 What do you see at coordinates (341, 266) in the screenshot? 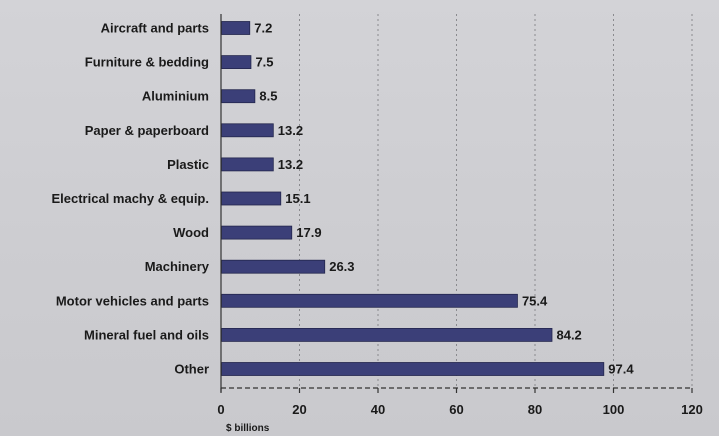
I see `value-label: 26.3` at bounding box center [341, 266].